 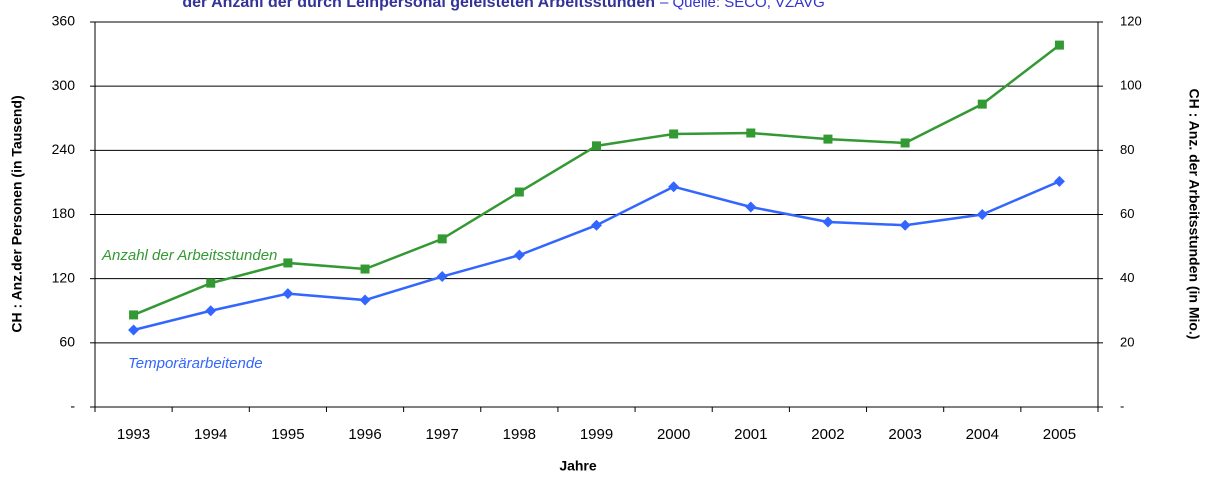 I want to click on y-tick-label: 60, so click(x=67, y=342).